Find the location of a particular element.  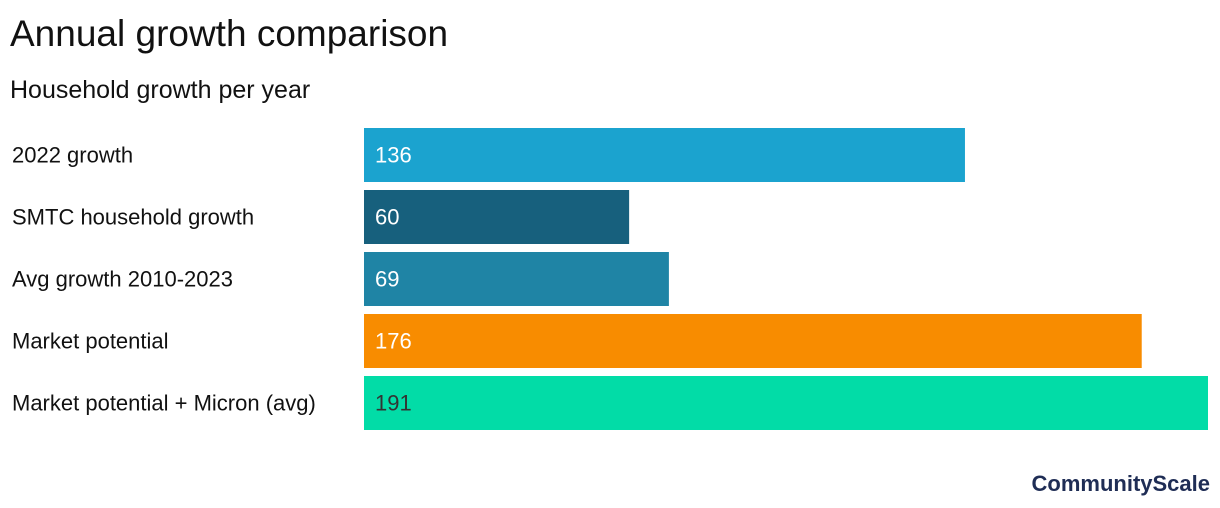

value-label: 60 is located at coordinates (387, 217).